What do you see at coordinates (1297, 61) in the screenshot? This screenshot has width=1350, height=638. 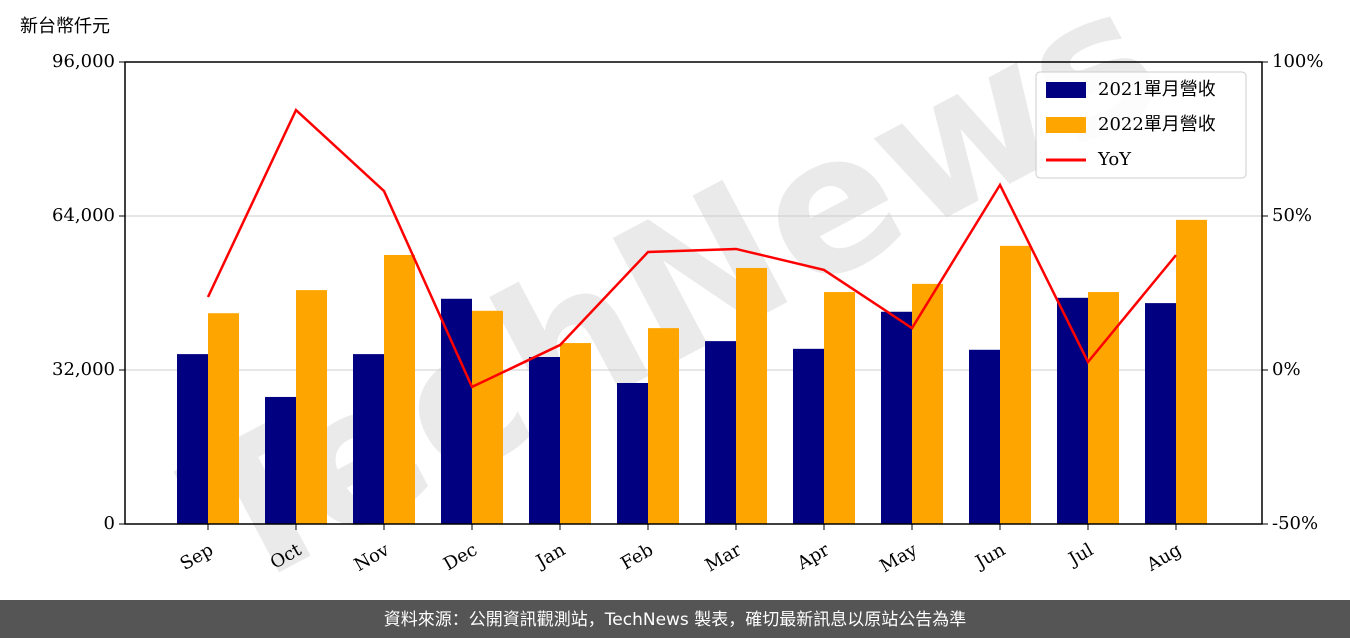 I see `y2-tick-label: 100%` at bounding box center [1297, 61].